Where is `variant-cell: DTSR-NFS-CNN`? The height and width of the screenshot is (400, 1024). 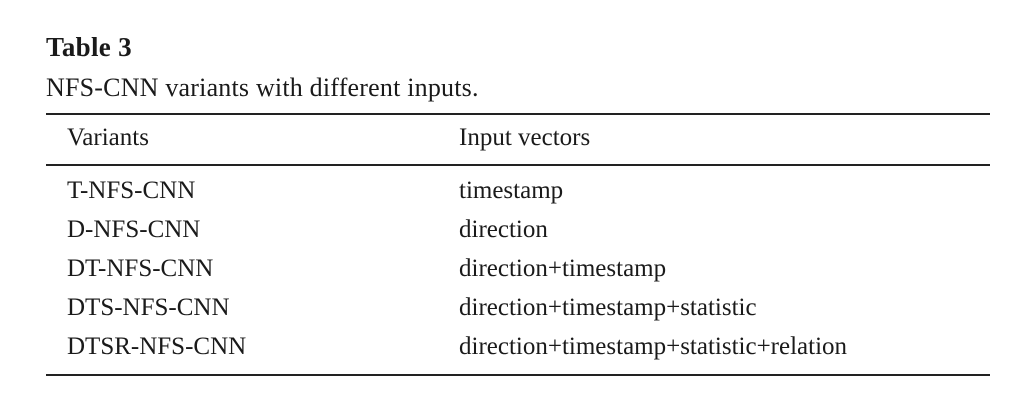 variant-cell: DTSR-NFS-CNN is located at coordinates (157, 346).